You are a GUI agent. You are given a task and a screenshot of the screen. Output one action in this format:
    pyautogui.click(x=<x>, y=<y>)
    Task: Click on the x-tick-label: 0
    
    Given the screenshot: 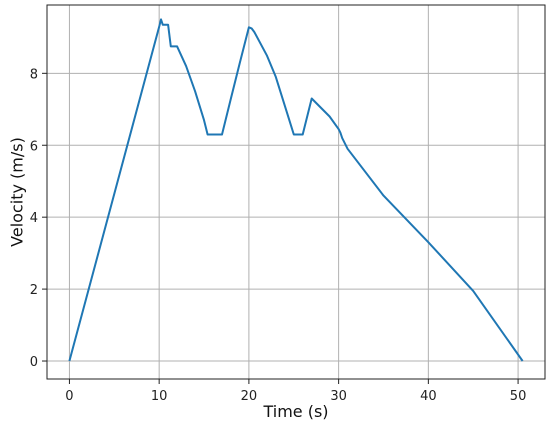 What is the action you would take?
    pyautogui.click(x=69, y=396)
    